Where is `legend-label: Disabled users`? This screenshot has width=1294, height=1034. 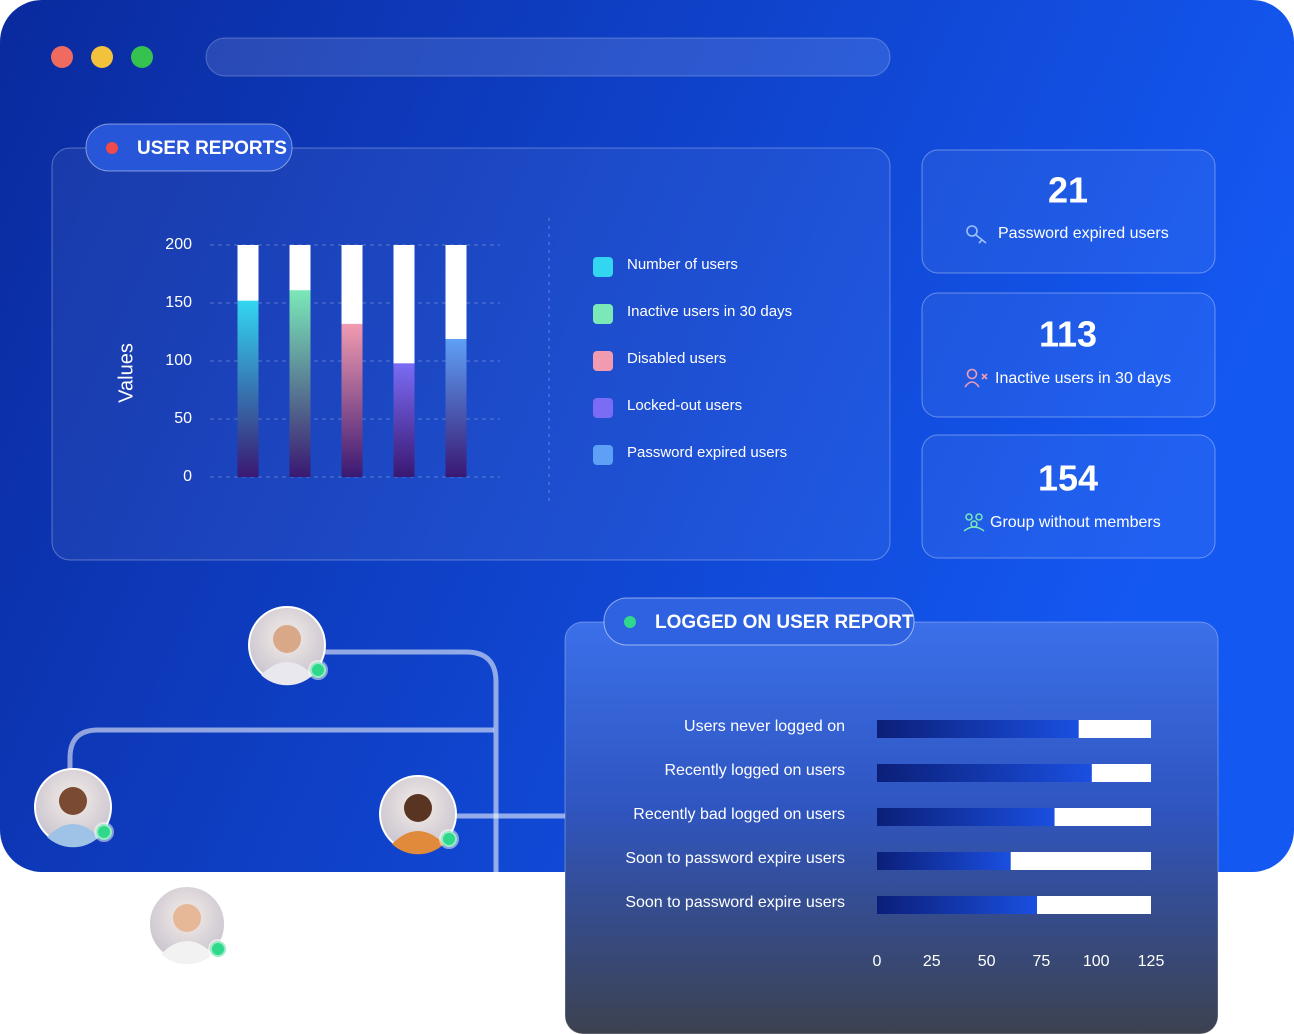 legend-label: Disabled users is located at coordinates (676, 358).